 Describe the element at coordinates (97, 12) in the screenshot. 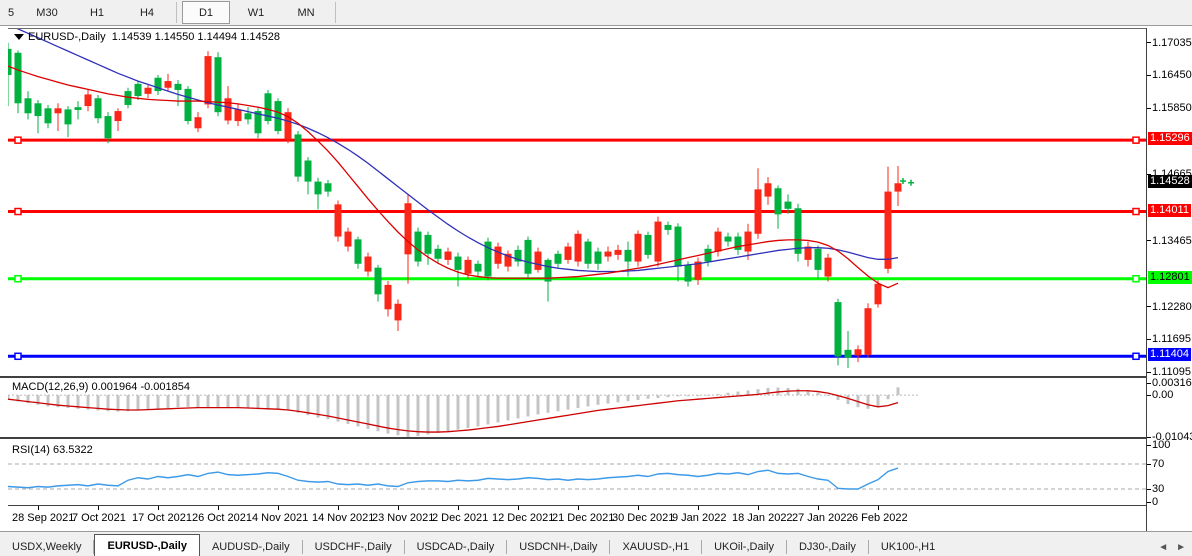

I see `timeframe-button-h1: H1` at that location.